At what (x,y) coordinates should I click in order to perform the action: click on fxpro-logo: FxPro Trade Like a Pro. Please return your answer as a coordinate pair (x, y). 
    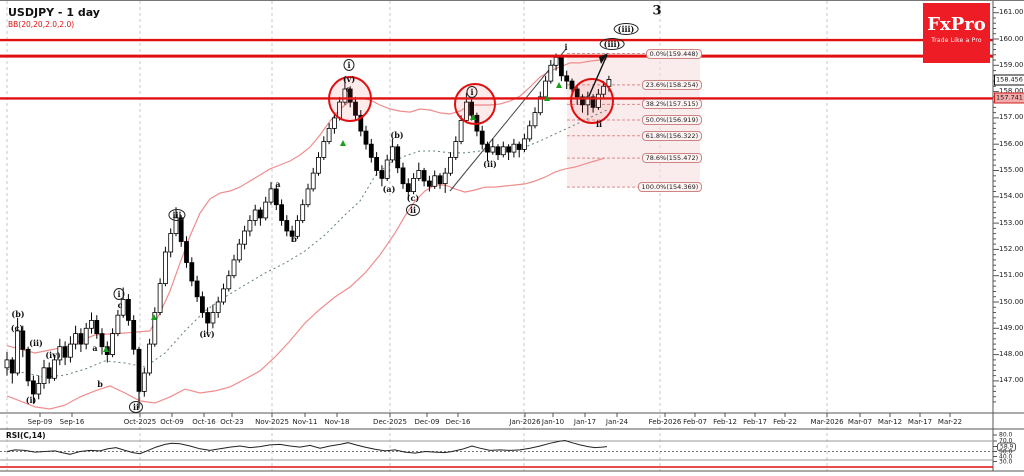
    Looking at the image, I should click on (956, 33).